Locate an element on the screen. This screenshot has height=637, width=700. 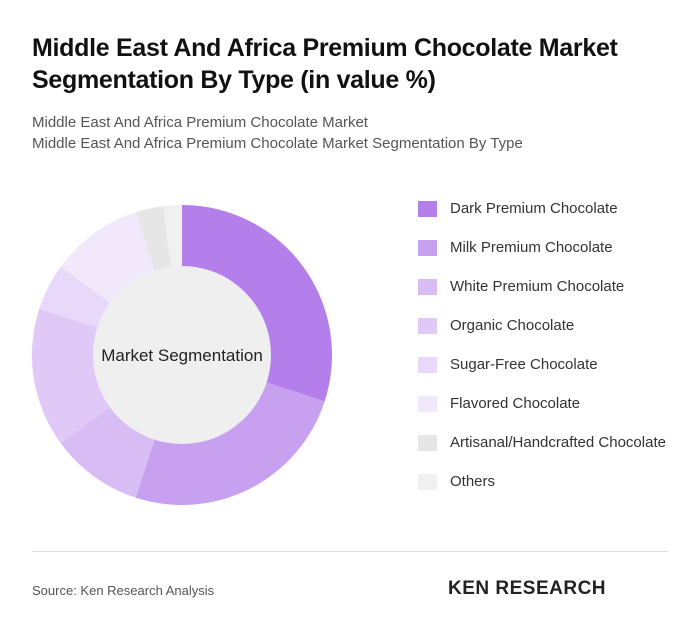
legend-label: Milk Premium Chocolate is located at coordinates (531, 247).